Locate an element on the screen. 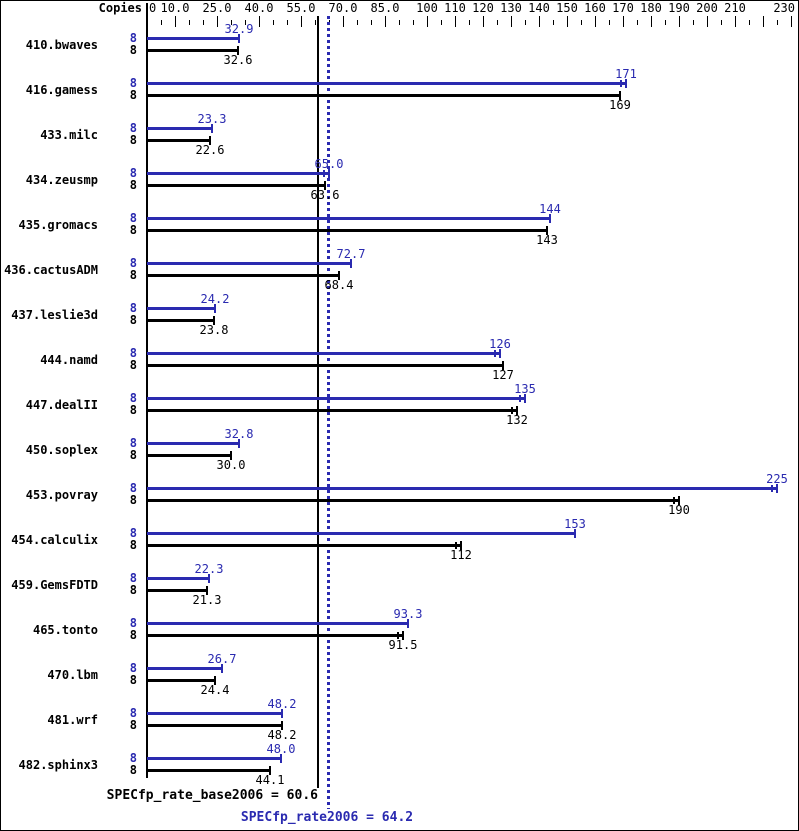 The image size is (799, 831). base-value-label: 132 is located at coordinates (517, 420).